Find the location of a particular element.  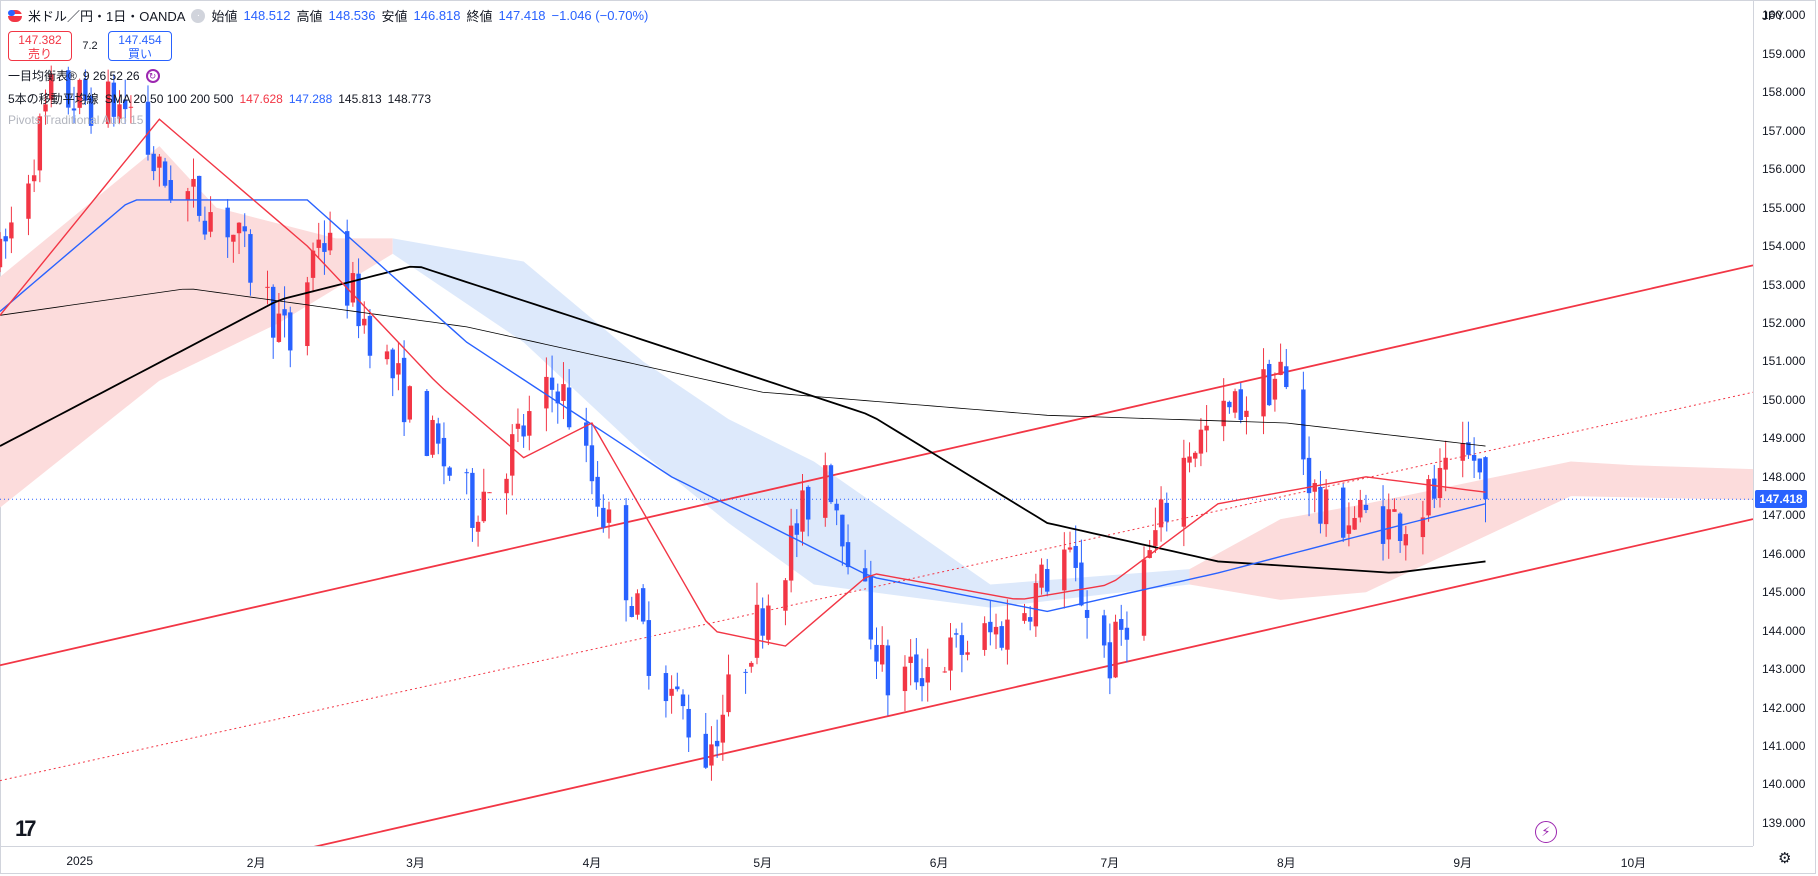

close-value: 147.418 is located at coordinates (522, 15).